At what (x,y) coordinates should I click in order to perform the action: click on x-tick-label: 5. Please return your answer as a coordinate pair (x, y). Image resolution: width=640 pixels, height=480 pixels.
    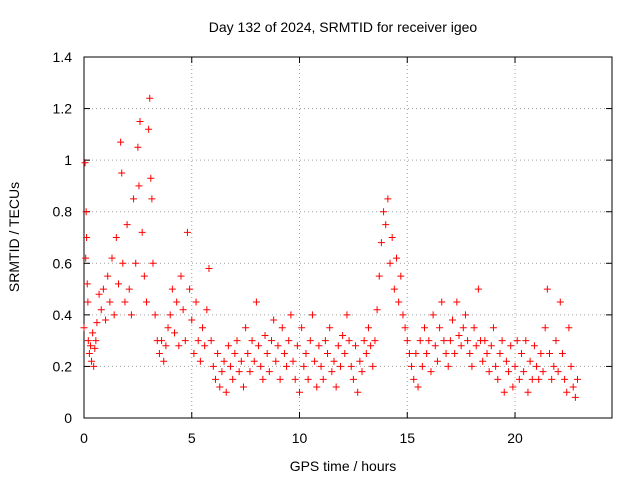
    Looking at the image, I should click on (192, 438).